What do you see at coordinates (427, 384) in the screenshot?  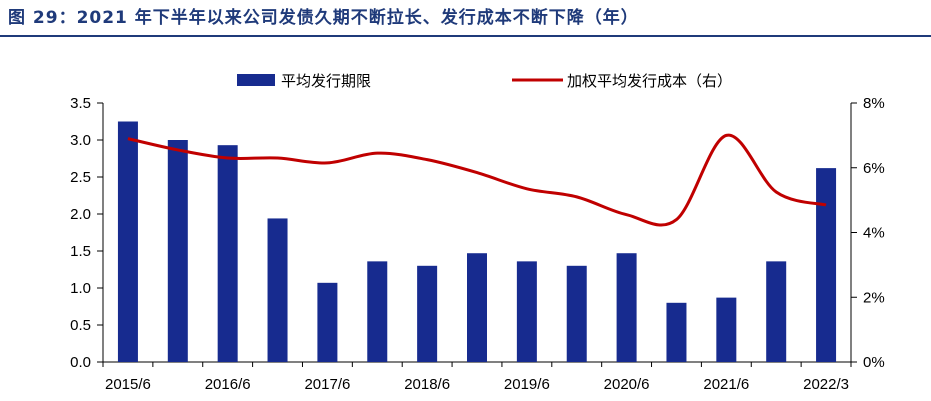 I see `x-tick-label: 2018/6` at bounding box center [427, 384].